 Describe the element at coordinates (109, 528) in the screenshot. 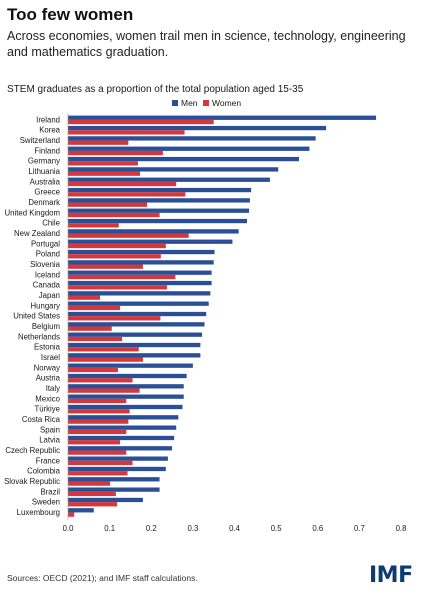

I see `x-tick-label: 0.1` at that location.